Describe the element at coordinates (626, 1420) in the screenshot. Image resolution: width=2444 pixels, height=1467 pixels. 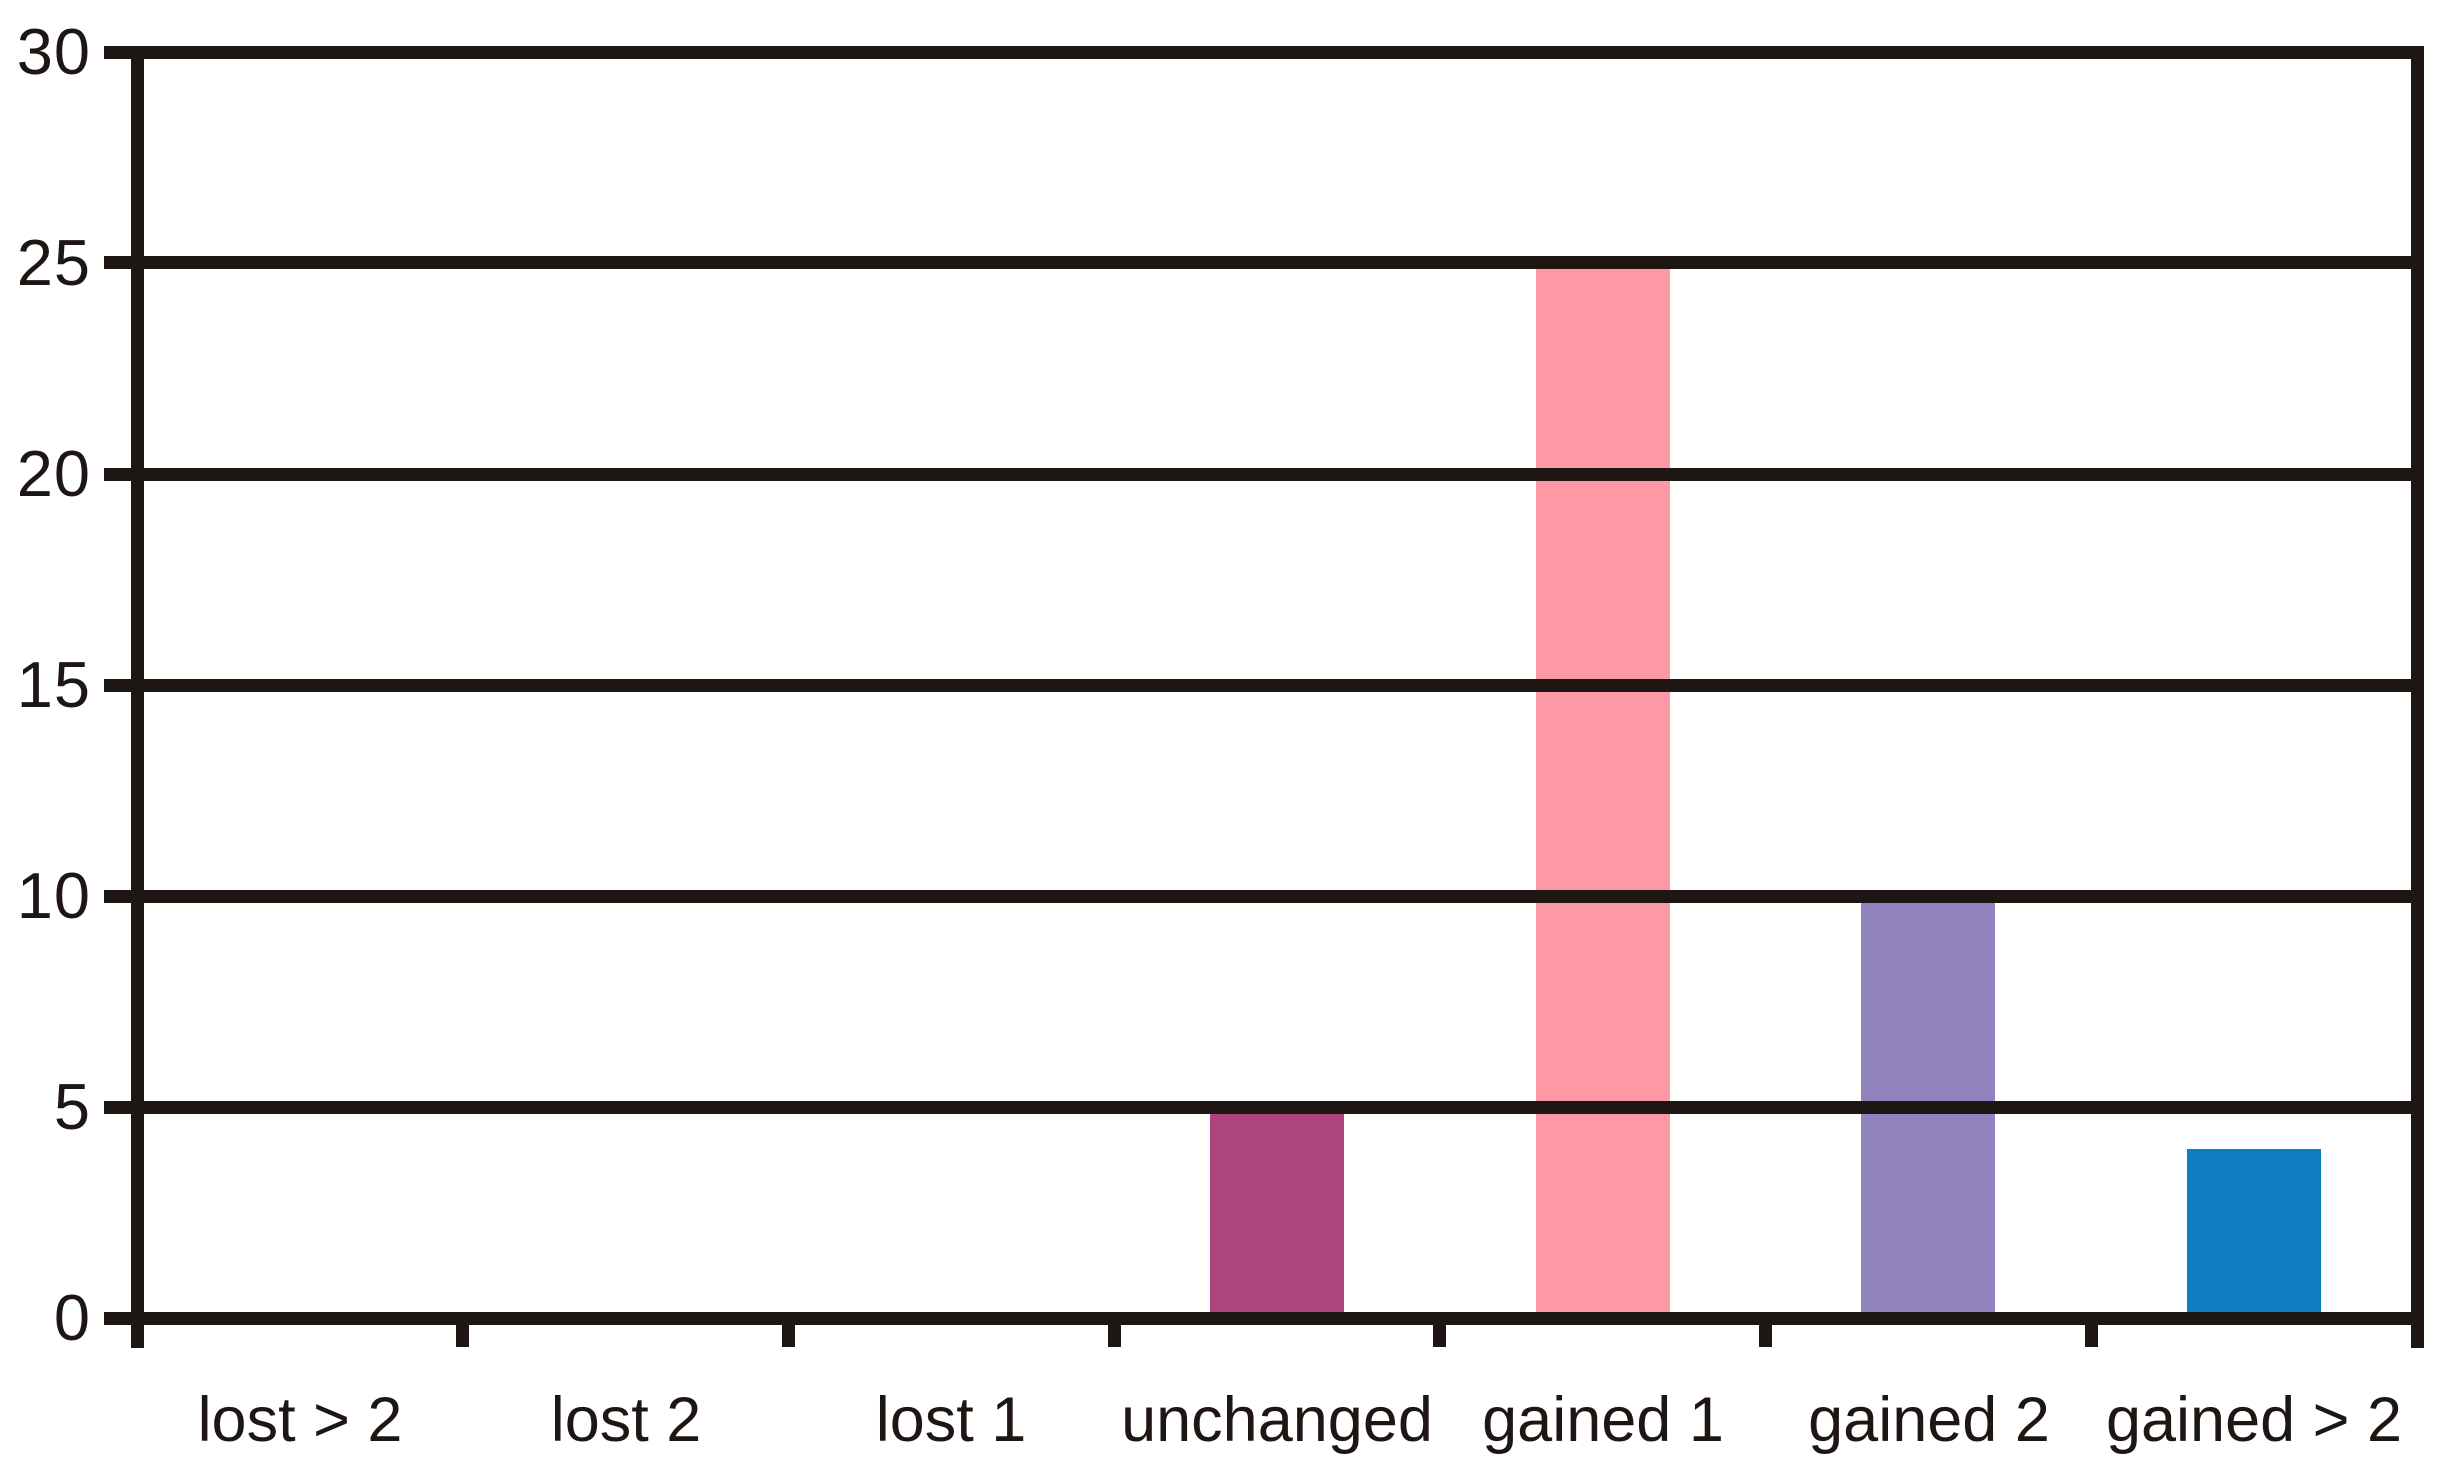
I see `x-category-label: lost 2` at that location.